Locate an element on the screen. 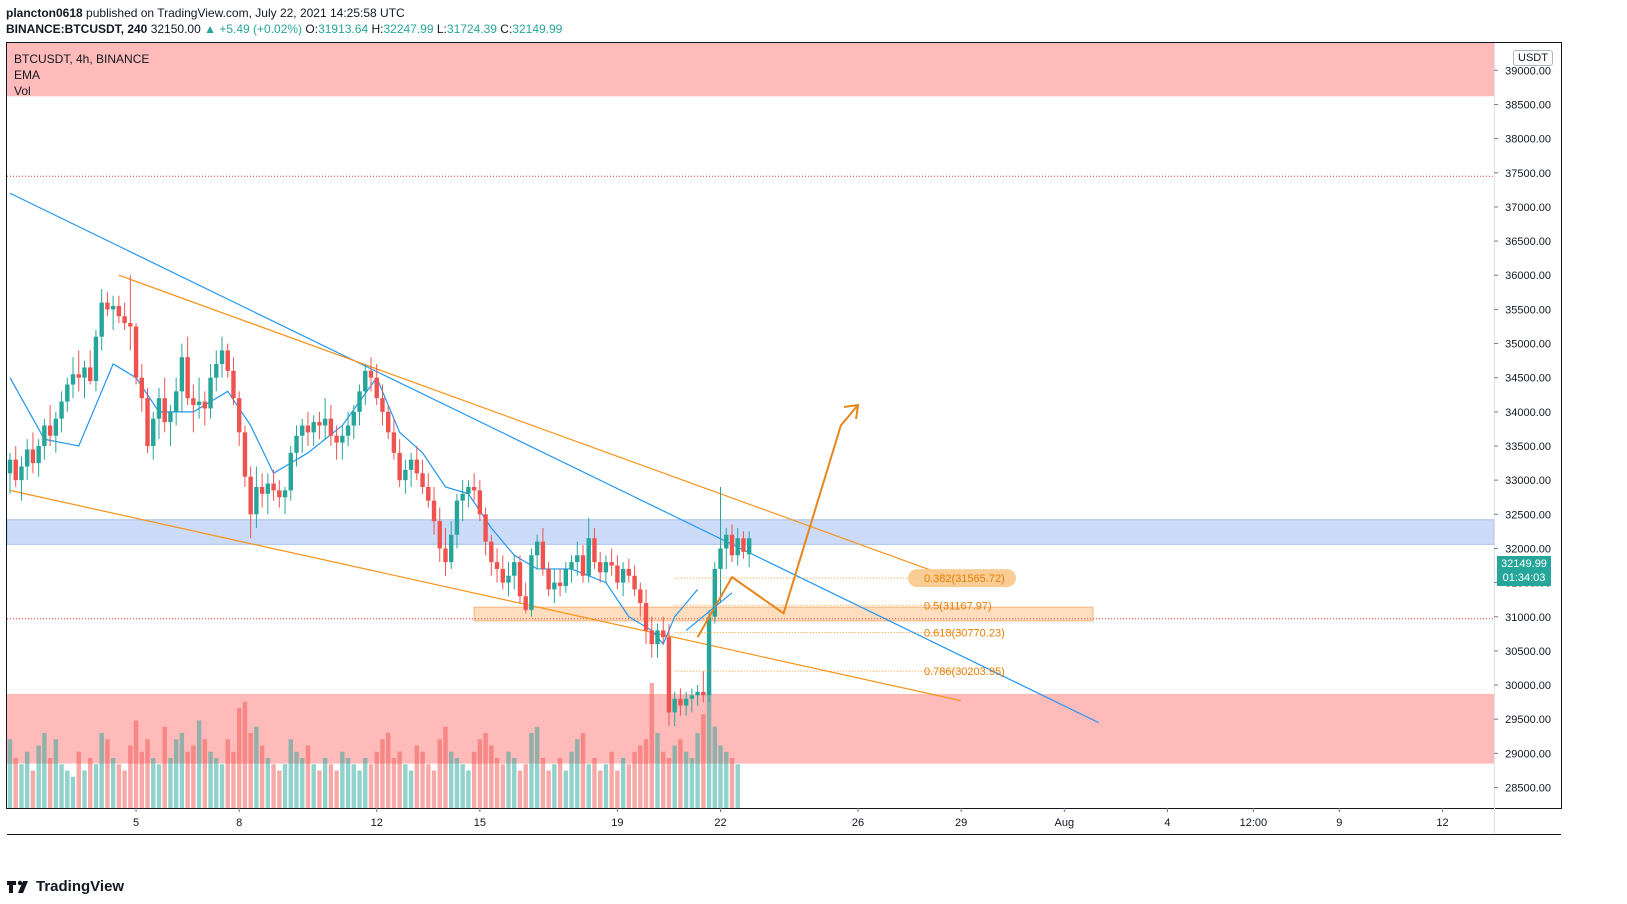  forecast-path is located at coordinates (777, 521).